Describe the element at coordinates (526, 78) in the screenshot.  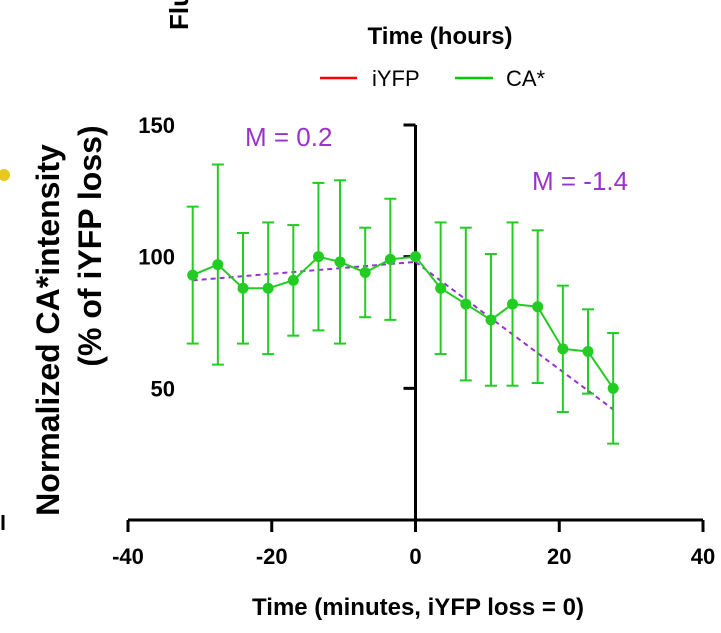
I see `legend-label-ca: CA*` at that location.